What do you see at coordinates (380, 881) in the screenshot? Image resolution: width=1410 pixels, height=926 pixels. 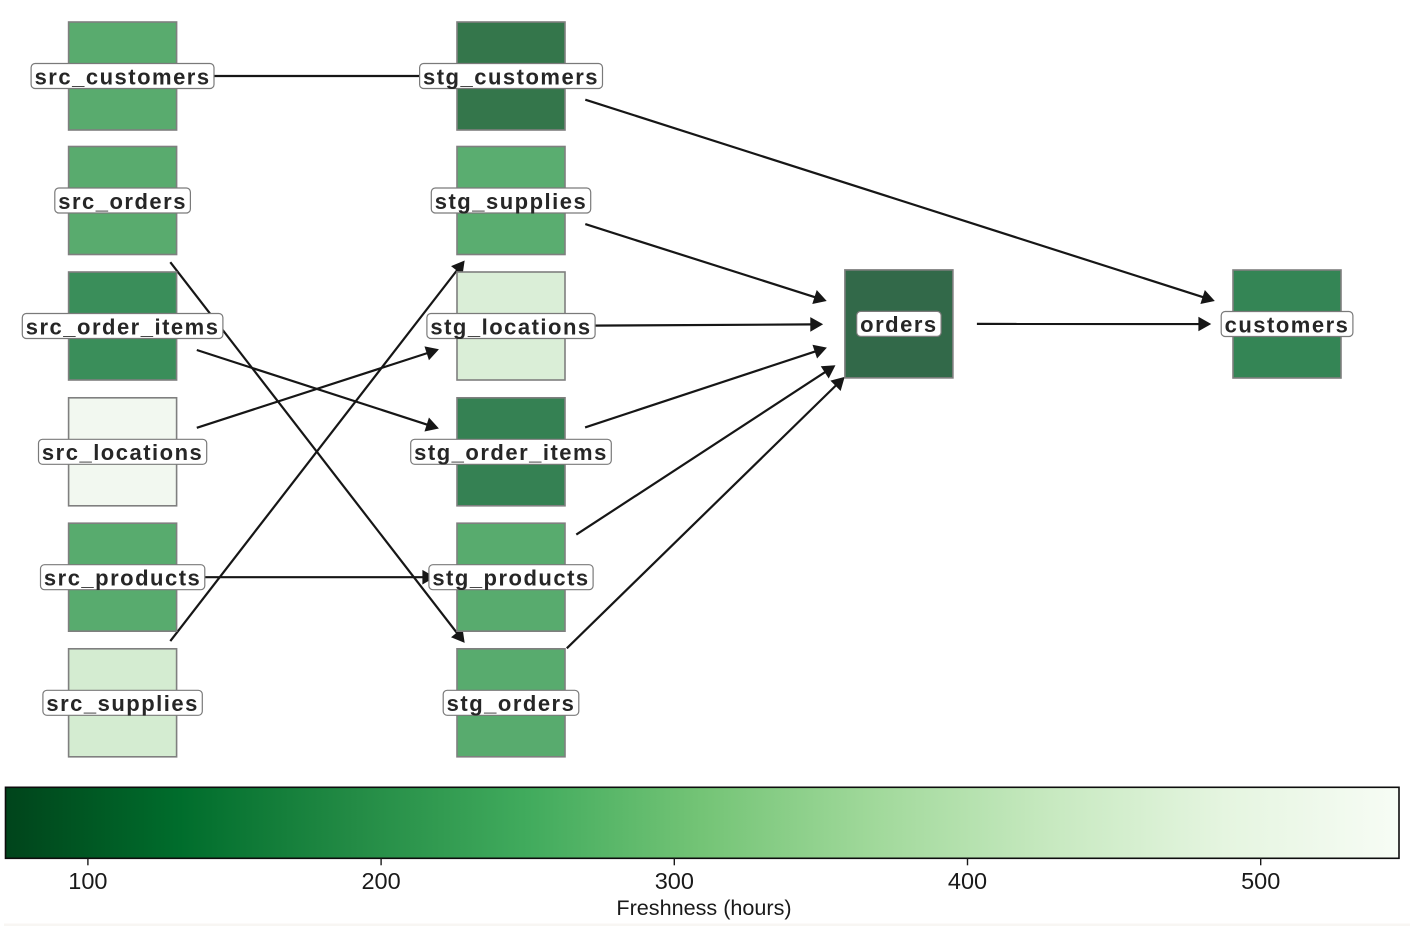 I see `svg-text: 200` at bounding box center [380, 881].